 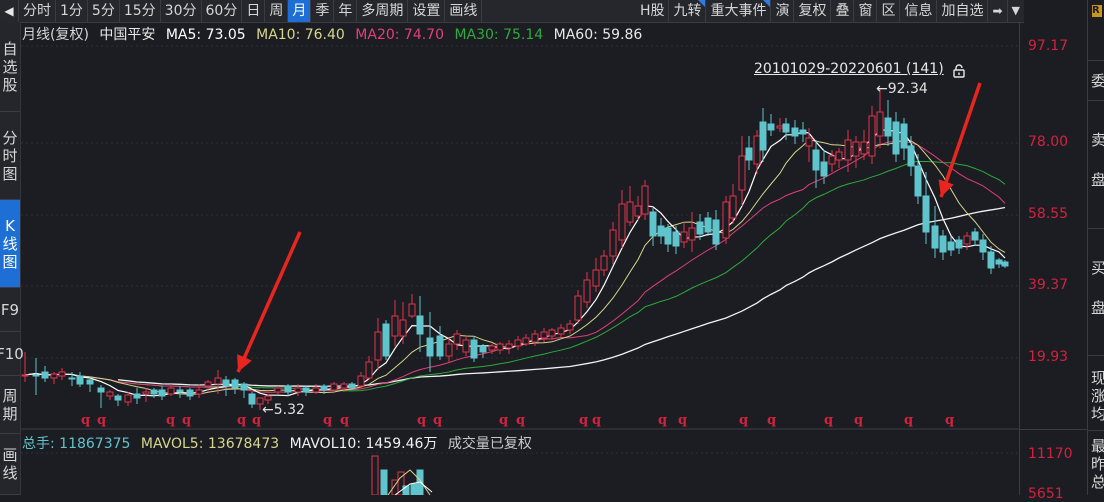 What do you see at coordinates (254, 11) in the screenshot?
I see `period-tab: 日` at bounding box center [254, 11].